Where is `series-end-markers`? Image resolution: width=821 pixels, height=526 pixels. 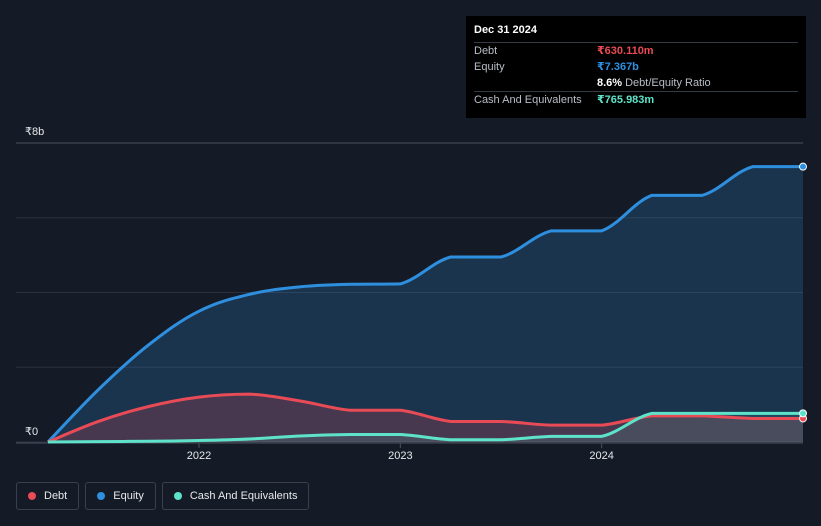 series-end-markers is located at coordinates (803, 292).